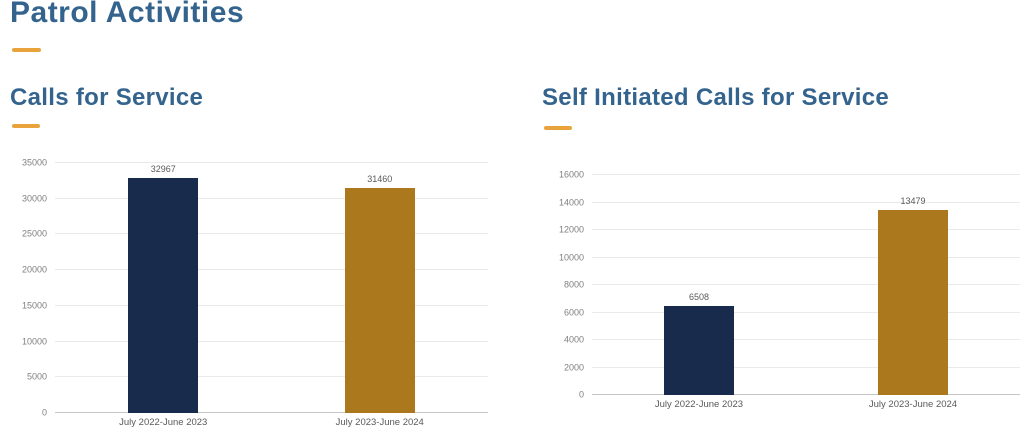 The width and height of the screenshot is (1024, 437). Describe the element at coordinates (34, 162) in the screenshot. I see `y-tick-label: 35000` at that location.